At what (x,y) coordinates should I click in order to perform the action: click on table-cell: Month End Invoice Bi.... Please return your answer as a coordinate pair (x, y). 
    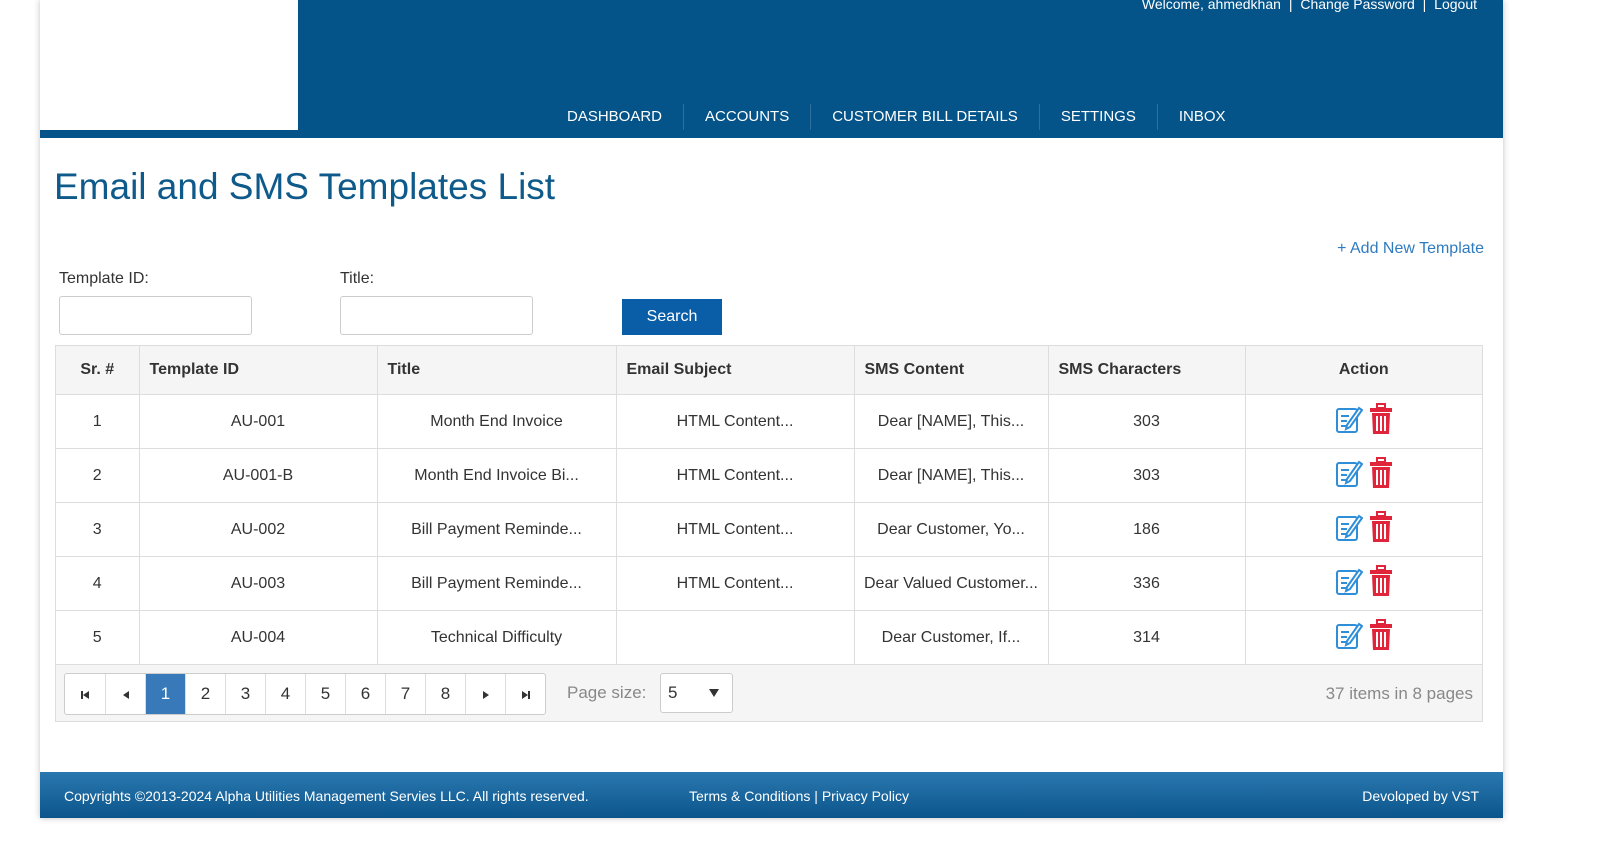
    Looking at the image, I should click on (497, 475).